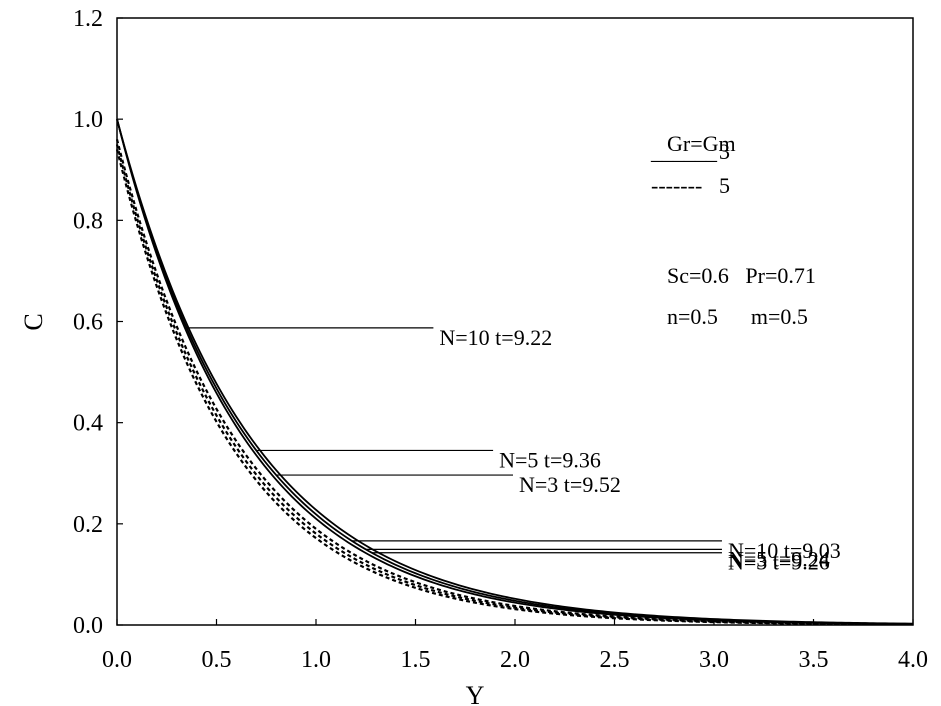 The image size is (941, 706). I want to click on y-tick-label: 0.8, so click(88, 221).